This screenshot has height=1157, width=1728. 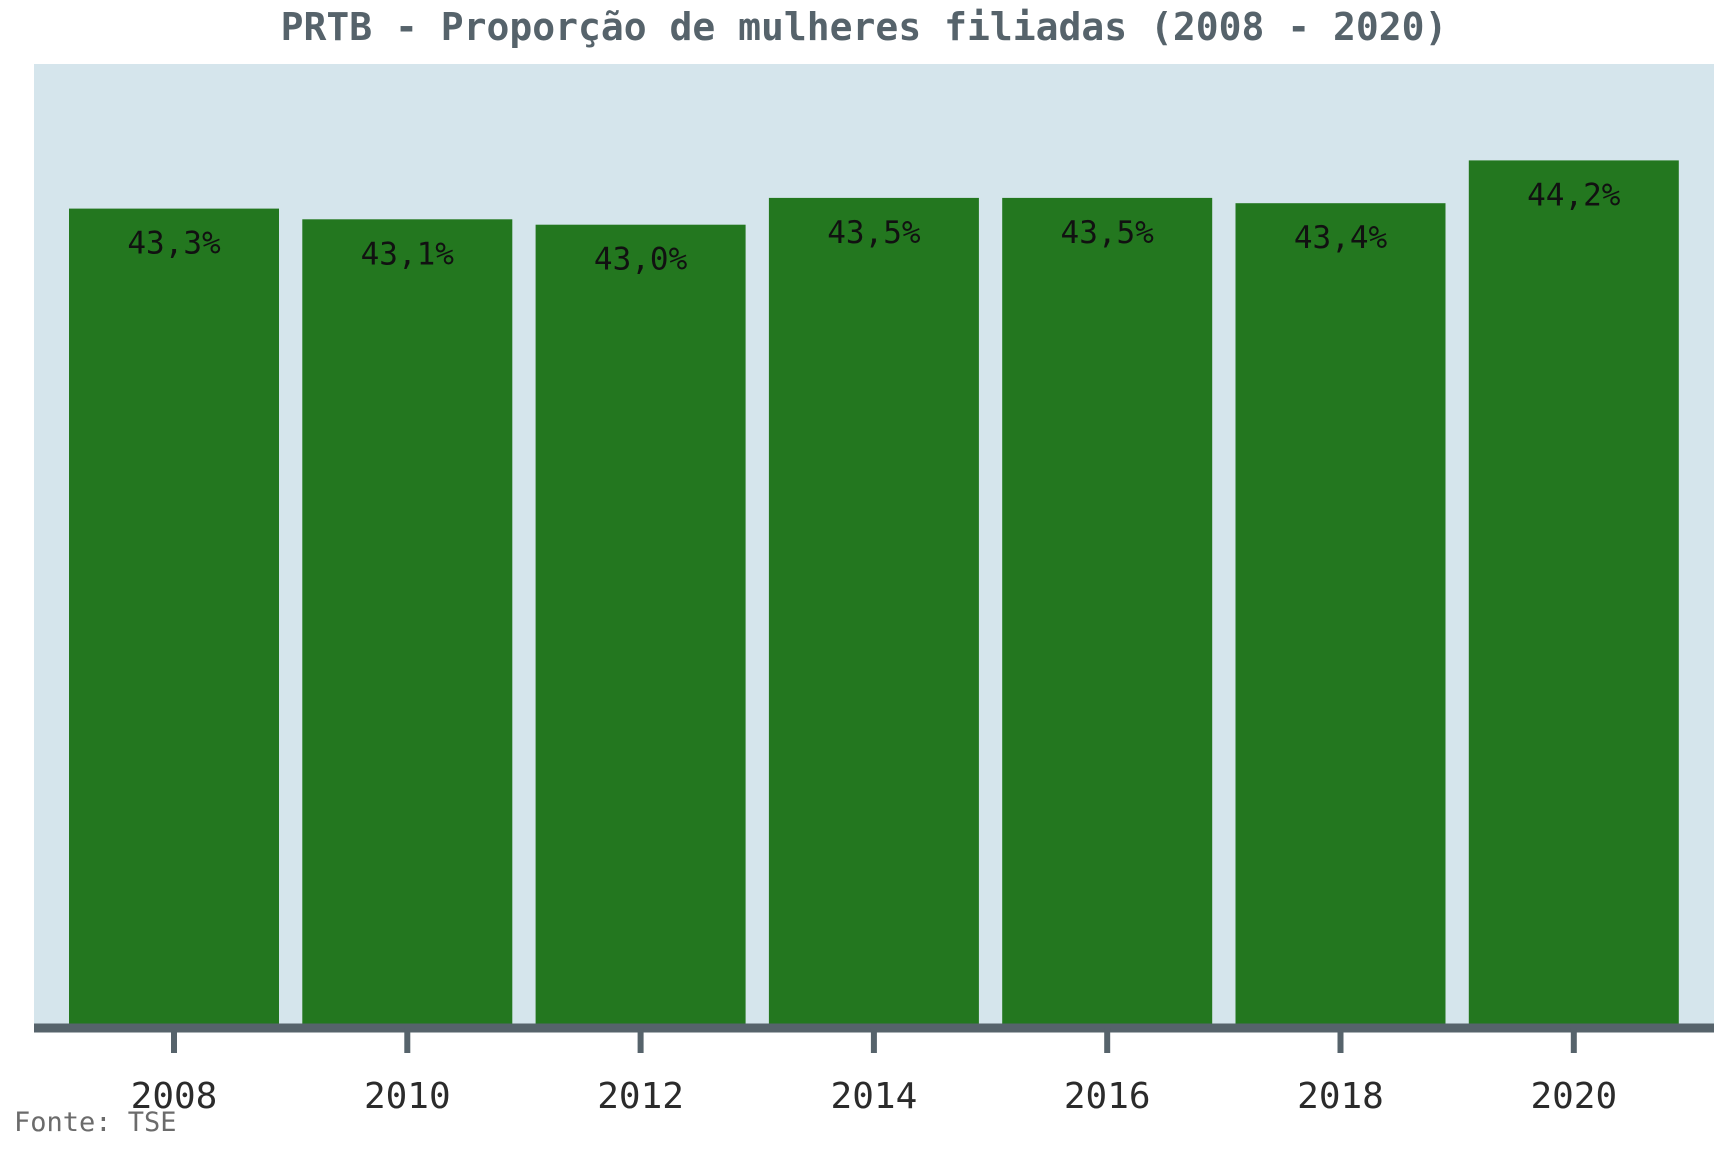 I want to click on bar-2012, so click(x=640, y=626).